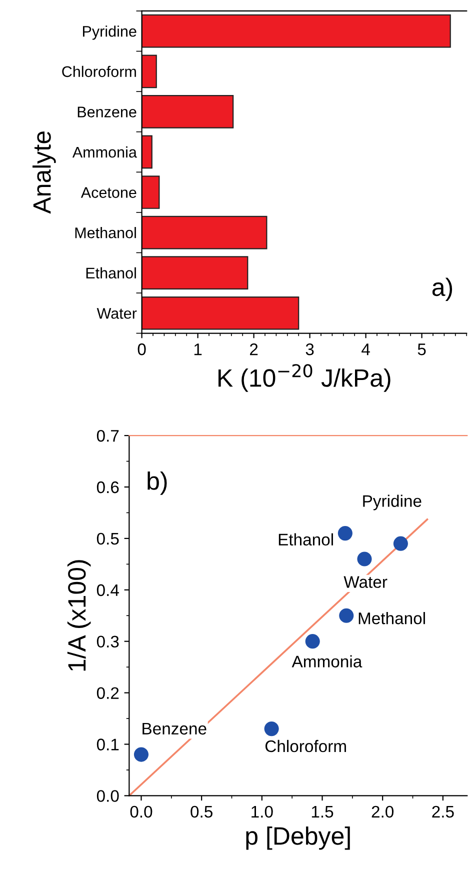 The image size is (468, 884). I want to click on annotation: b), so click(157, 483).